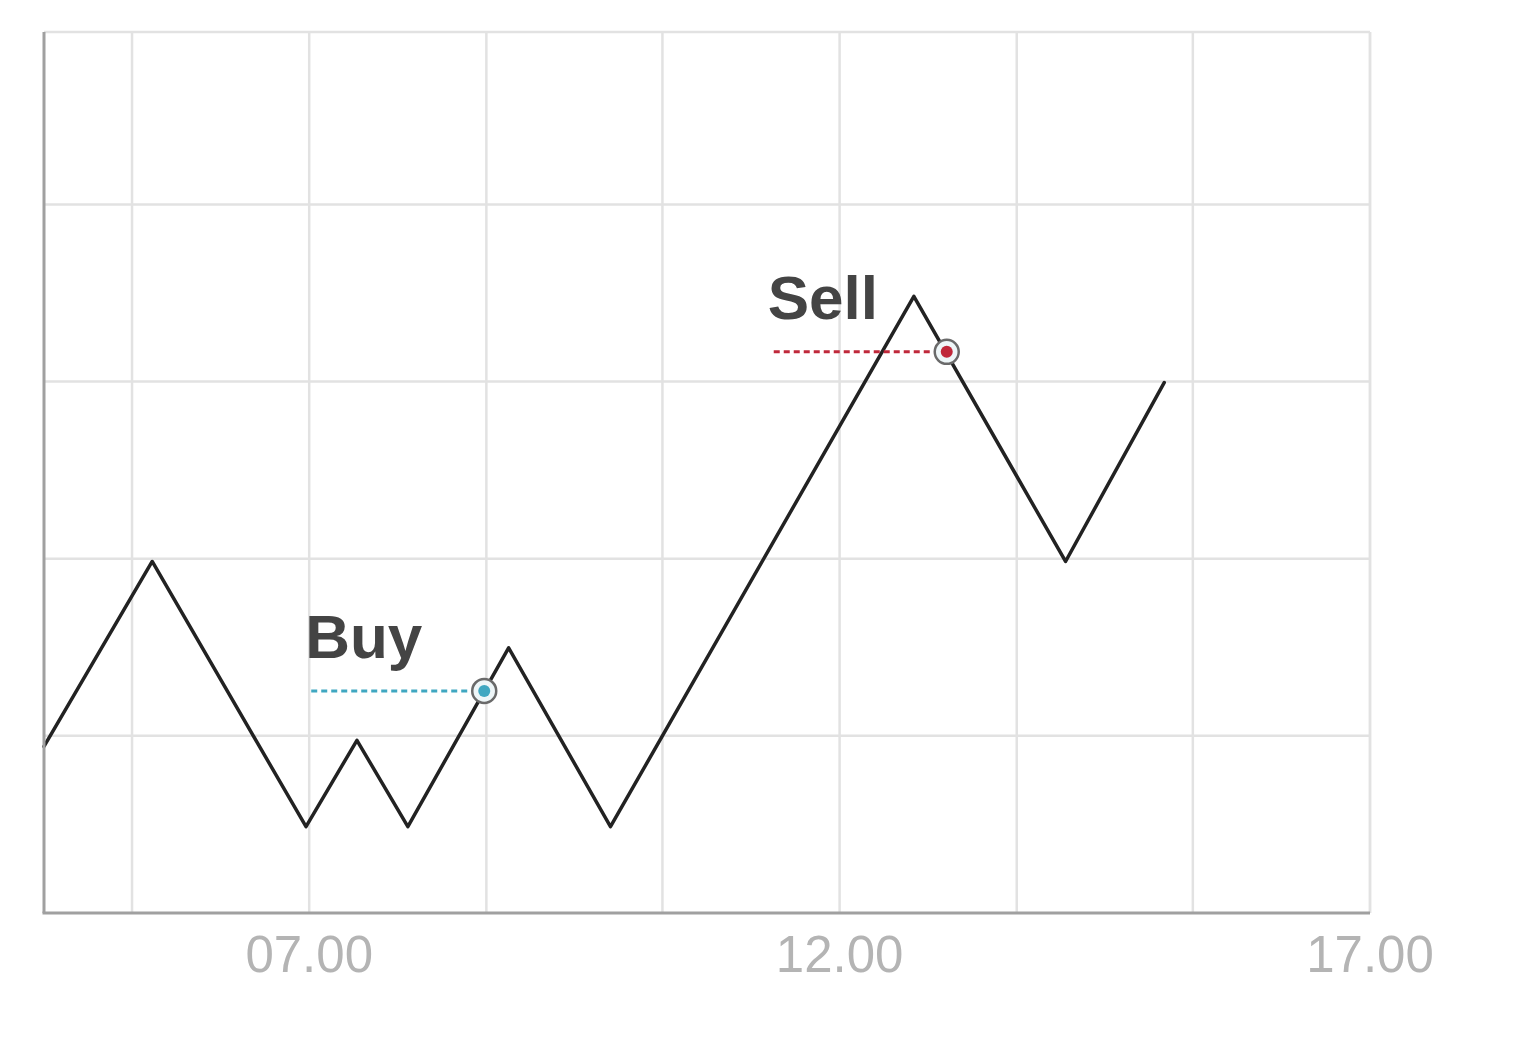 The image size is (1530, 1038). Describe the element at coordinates (1370, 954) in the screenshot. I see `x-tick-label: 17.00` at that location.